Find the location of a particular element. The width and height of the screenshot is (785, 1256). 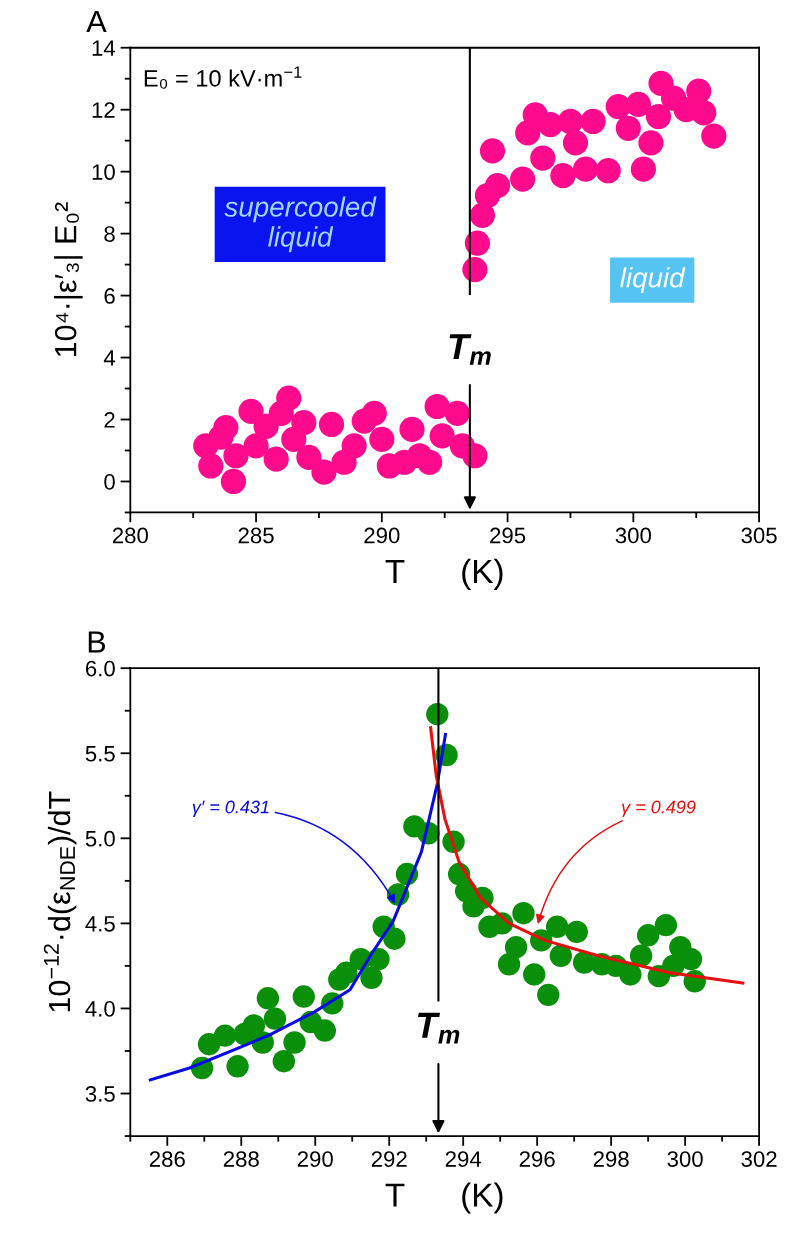

x-tick-label: 285 is located at coordinates (256, 535).